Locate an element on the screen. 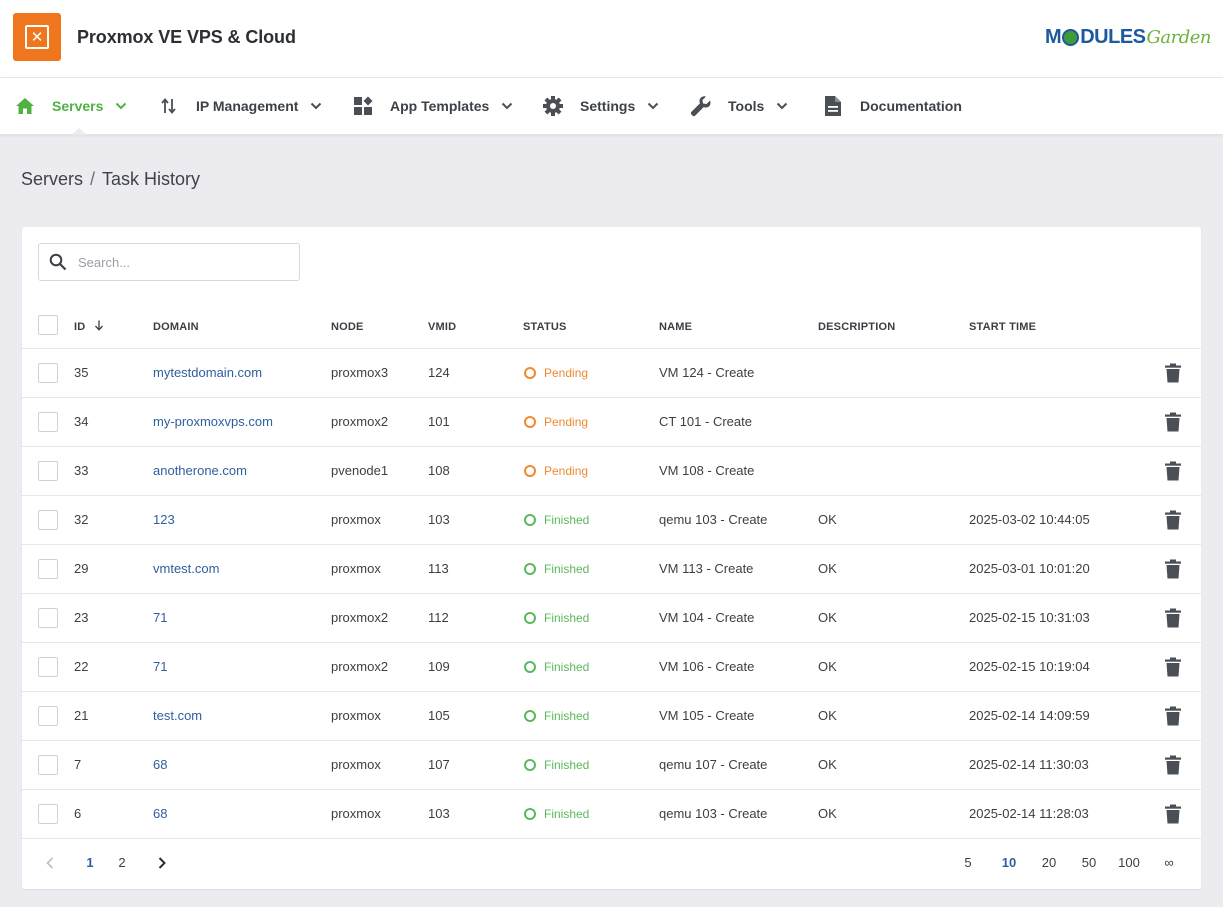 This screenshot has height=907, width=1223. column-header-id: ID is located at coordinates (89, 327).